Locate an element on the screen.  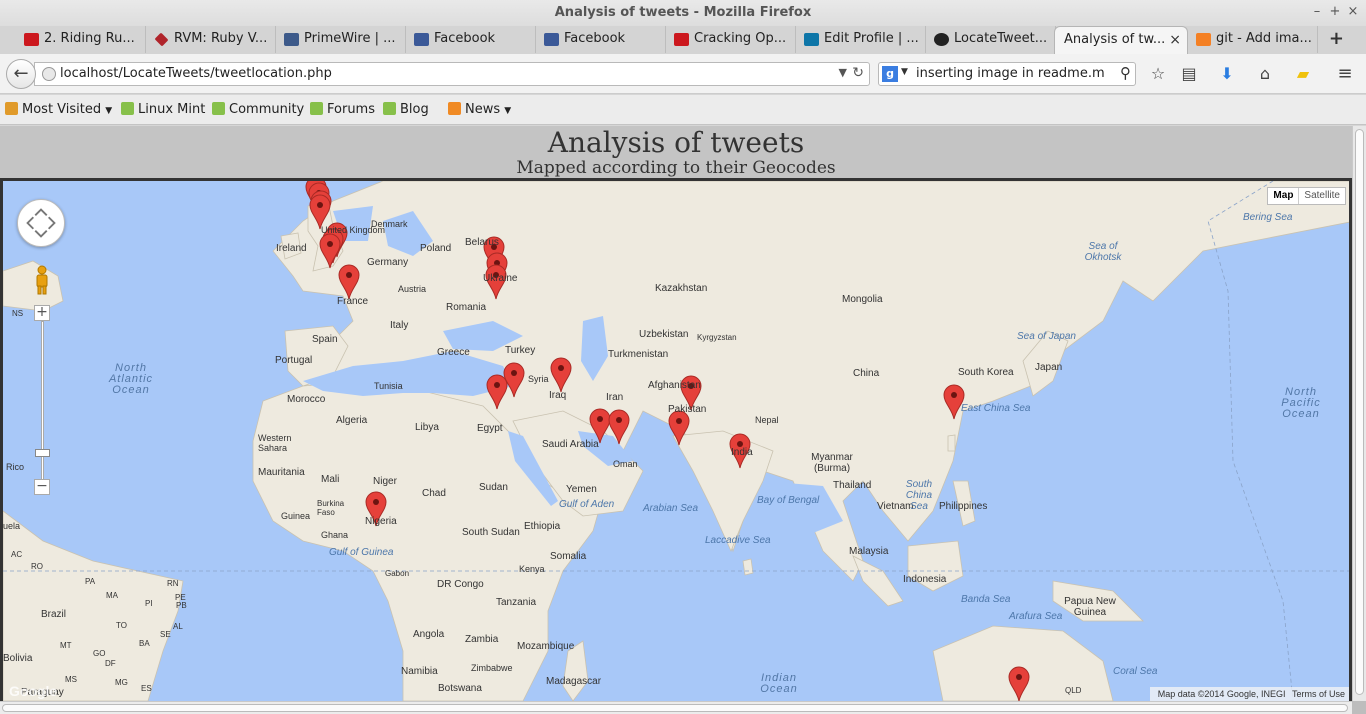
bookmark-star-icon: ☆ is located at coordinates (1158, 73).